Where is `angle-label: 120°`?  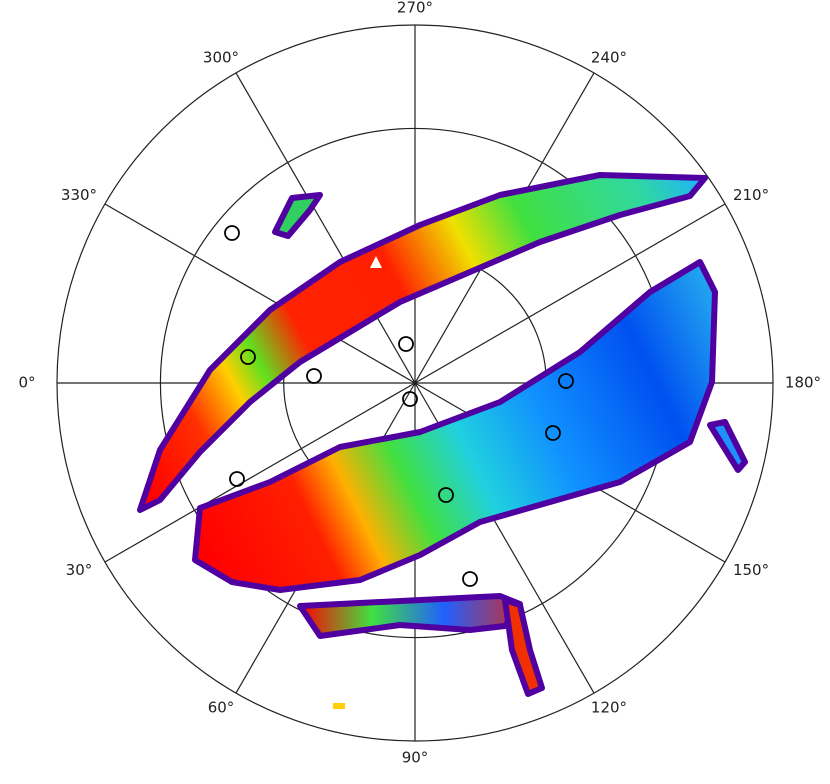
angle-label: 120° is located at coordinates (609, 707).